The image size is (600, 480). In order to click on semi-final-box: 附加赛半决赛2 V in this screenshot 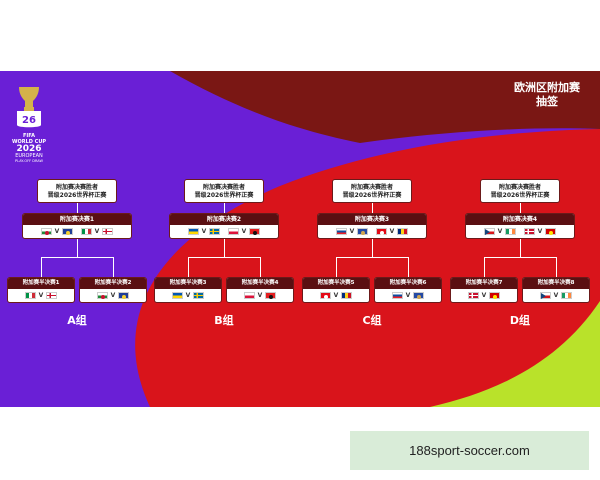, I will do `click(113, 290)`.